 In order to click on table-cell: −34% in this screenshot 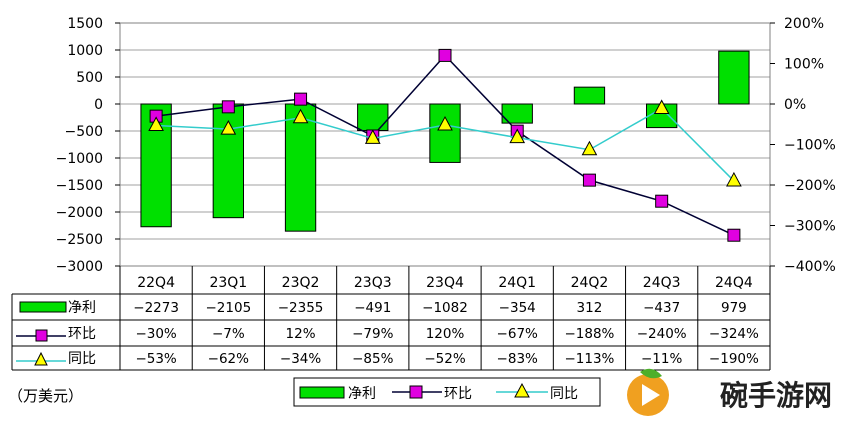, I will do `click(300, 359)`.